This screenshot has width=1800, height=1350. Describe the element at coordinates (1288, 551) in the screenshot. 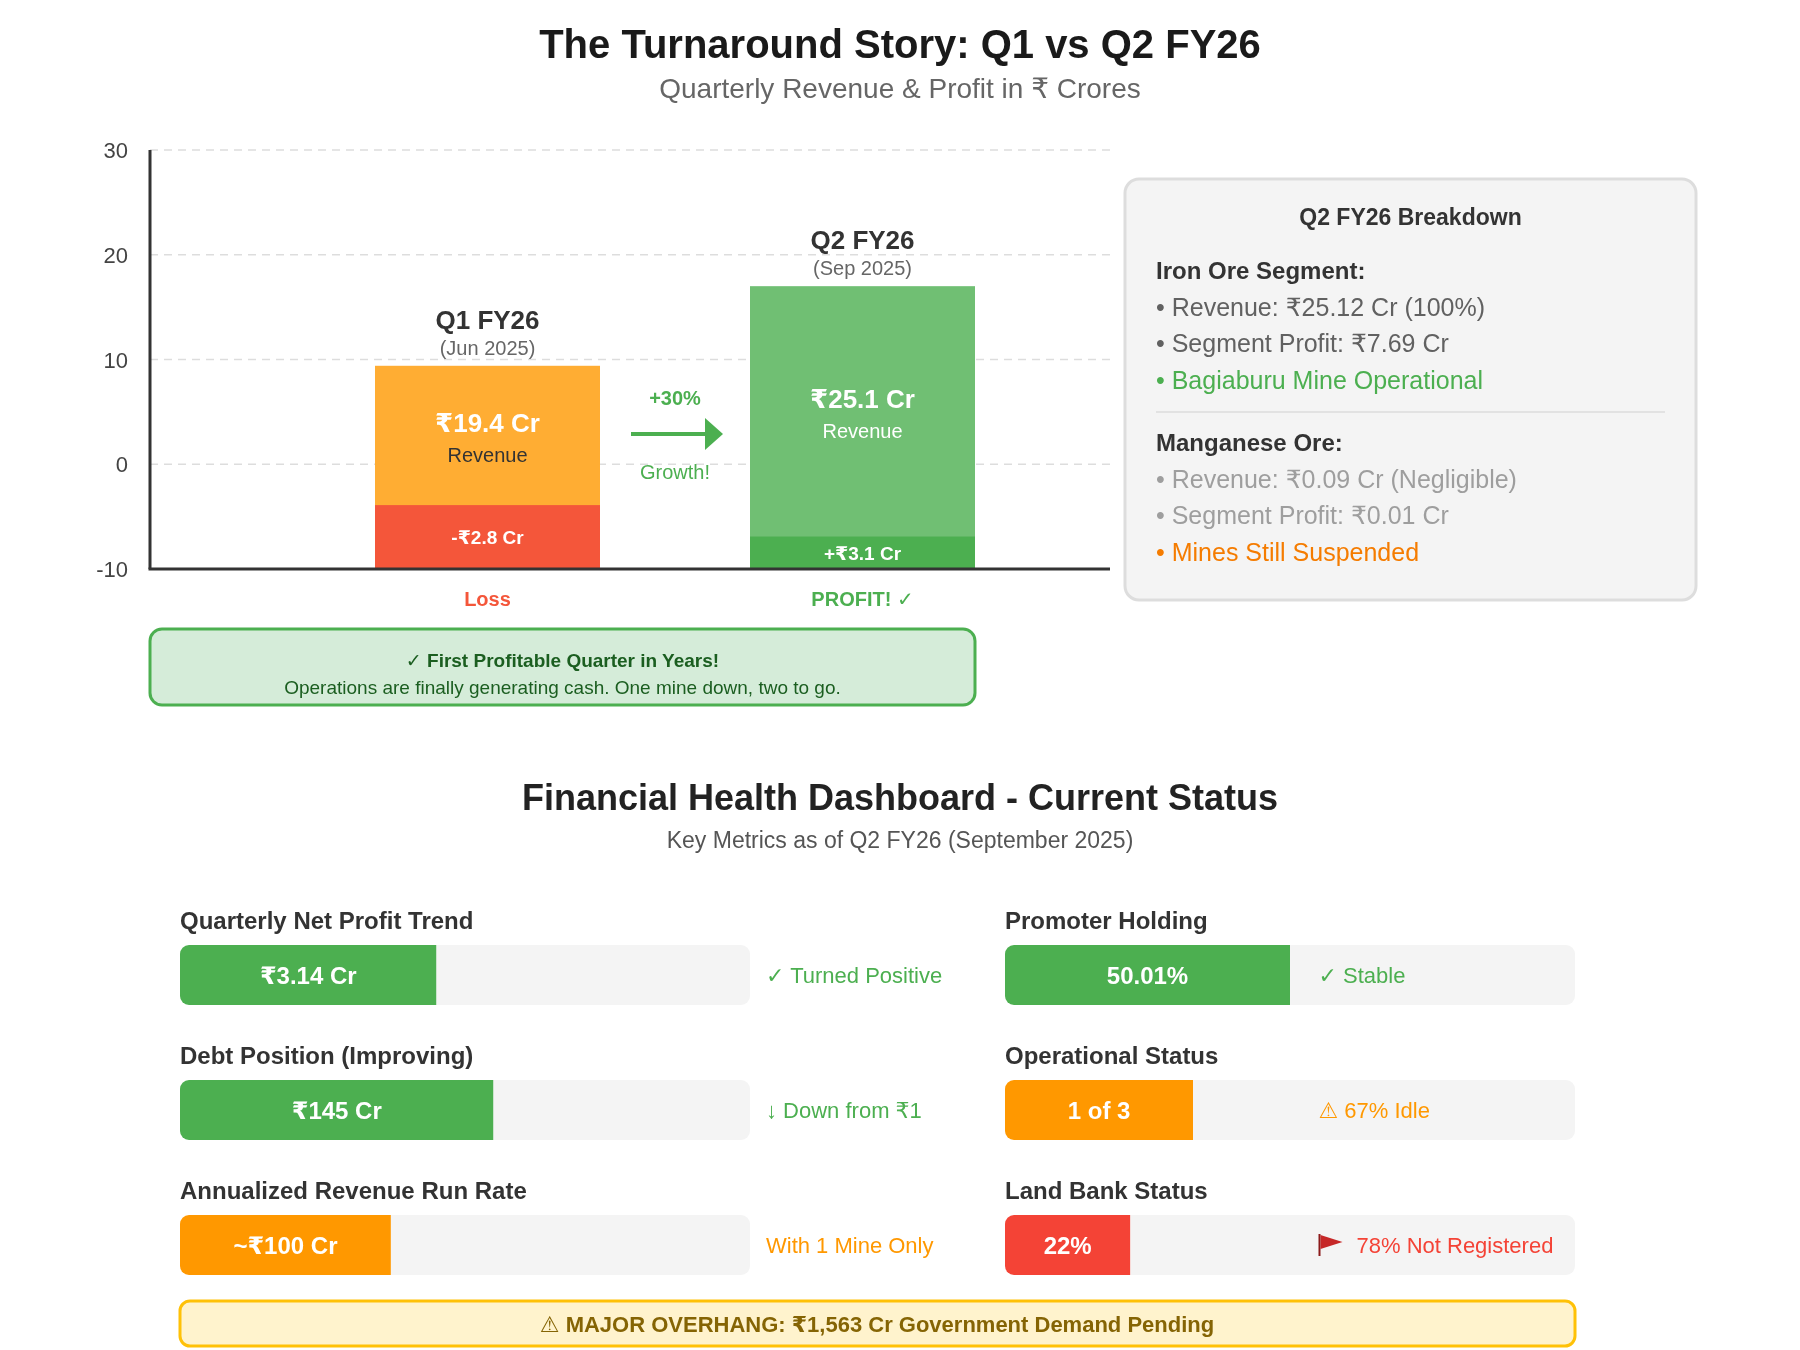

I see `text: • Mines Still Suspended` at that location.